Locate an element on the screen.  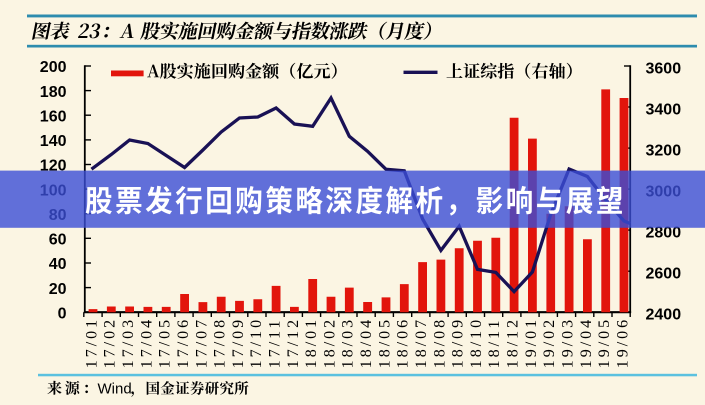
svg-text: 17/04 is located at coordinates (146, 342).